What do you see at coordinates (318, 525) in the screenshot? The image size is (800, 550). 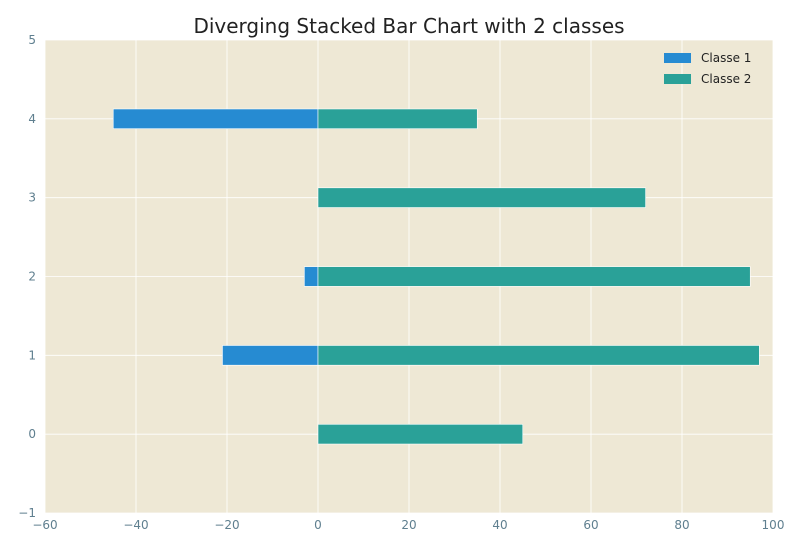 I see `x-tick-label: 0` at bounding box center [318, 525].